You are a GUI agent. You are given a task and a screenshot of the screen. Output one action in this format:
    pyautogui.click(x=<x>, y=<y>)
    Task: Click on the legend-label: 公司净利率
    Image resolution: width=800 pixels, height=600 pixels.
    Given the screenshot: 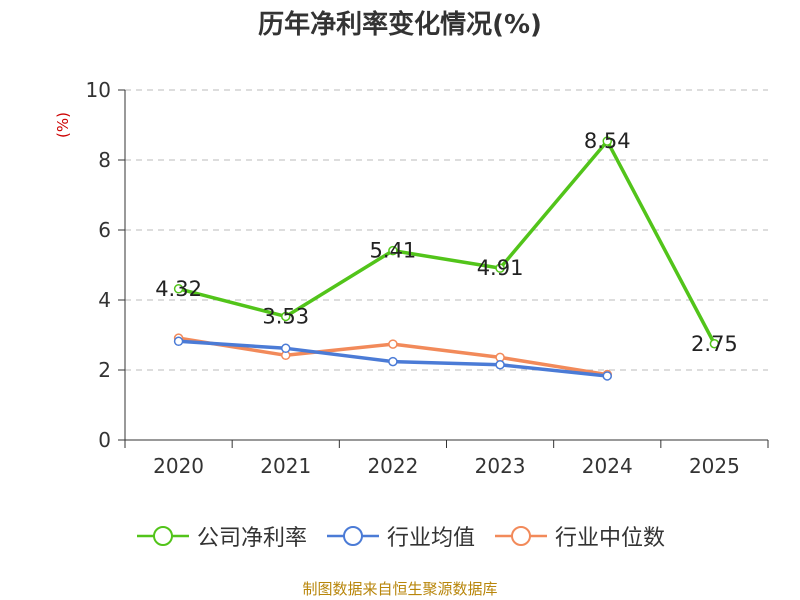 What is the action you would take?
    pyautogui.click(x=251, y=538)
    